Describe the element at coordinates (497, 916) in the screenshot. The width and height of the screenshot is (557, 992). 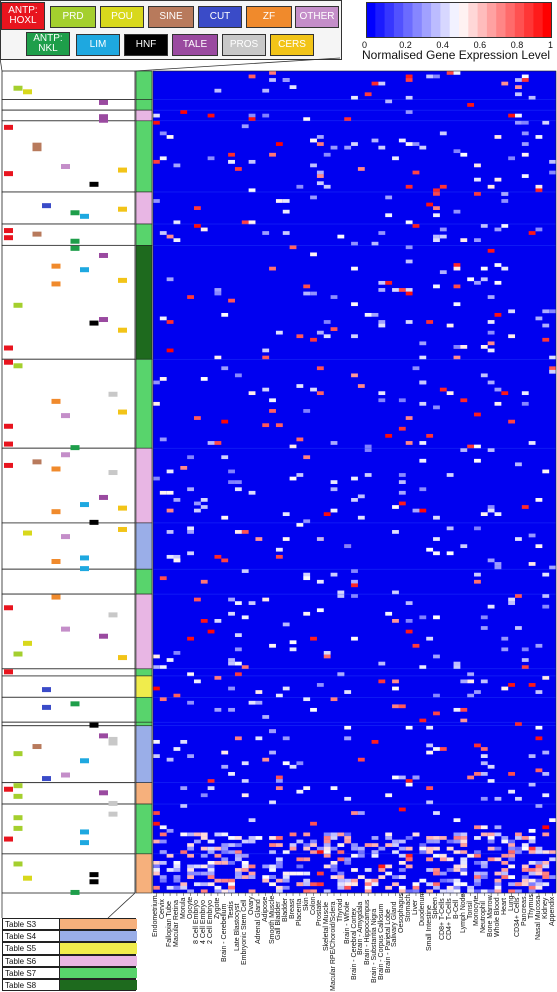
I see `tissue-label: Whole Blood` at that location.